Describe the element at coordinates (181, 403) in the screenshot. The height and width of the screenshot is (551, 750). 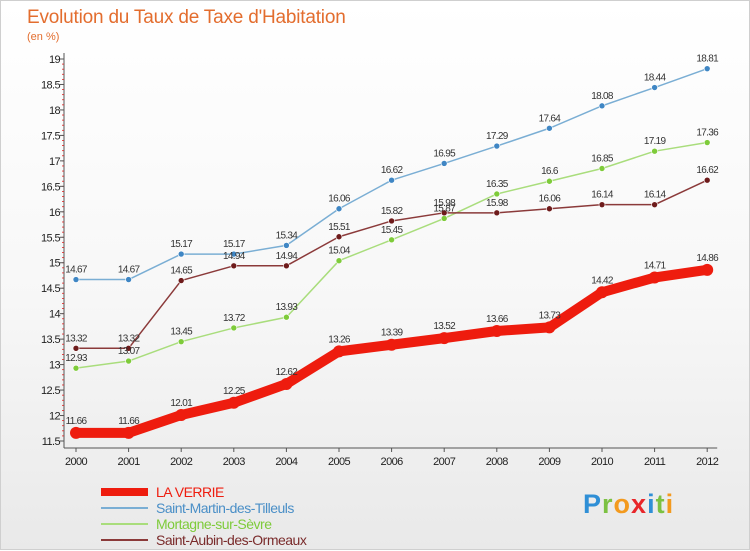
I see `data-label: 12.01` at that location.